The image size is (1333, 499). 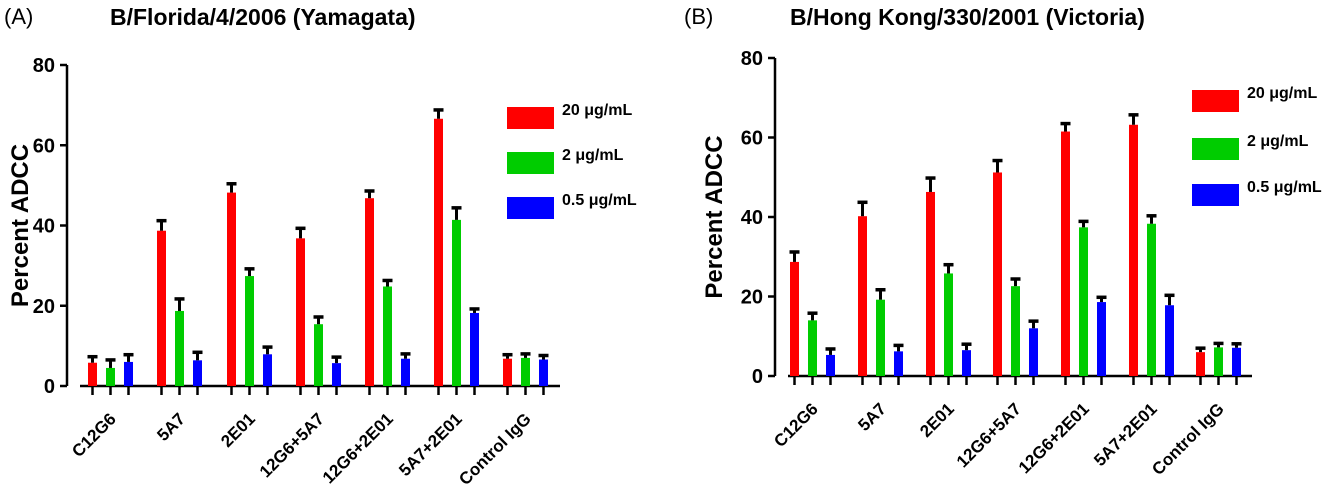 I want to click on chart-title: B/Florida/4/2006 (Yamagata), so click(x=263, y=17).